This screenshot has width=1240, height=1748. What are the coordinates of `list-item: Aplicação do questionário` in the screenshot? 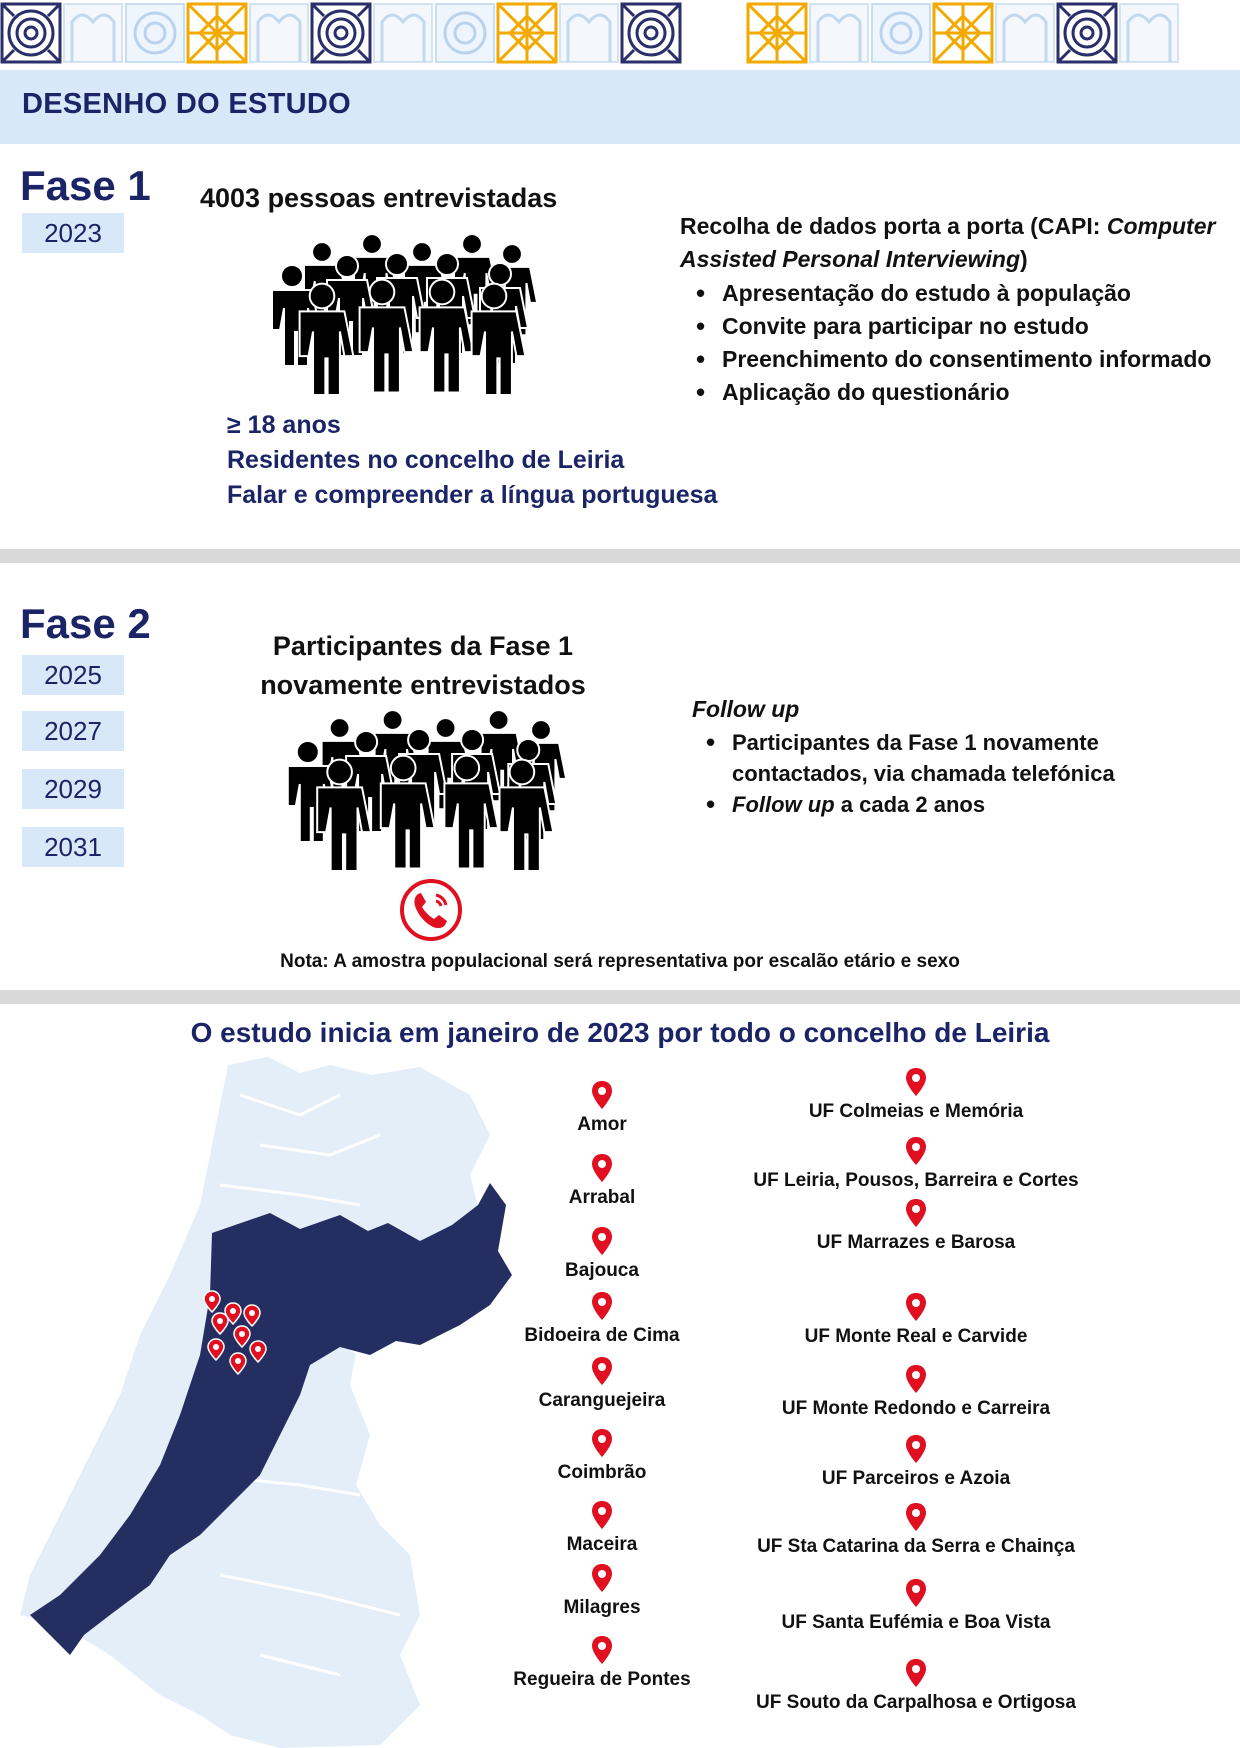 It's located at (960, 392).